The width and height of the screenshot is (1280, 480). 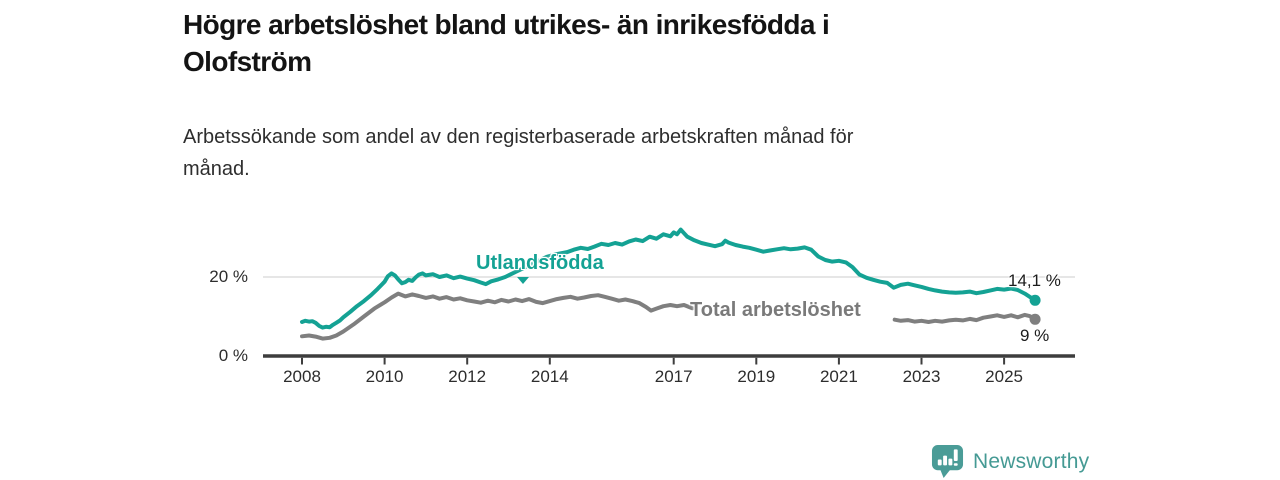 What do you see at coordinates (540, 263) in the screenshot?
I see `series-label-utlandsfodda: Utlandsfödda` at bounding box center [540, 263].